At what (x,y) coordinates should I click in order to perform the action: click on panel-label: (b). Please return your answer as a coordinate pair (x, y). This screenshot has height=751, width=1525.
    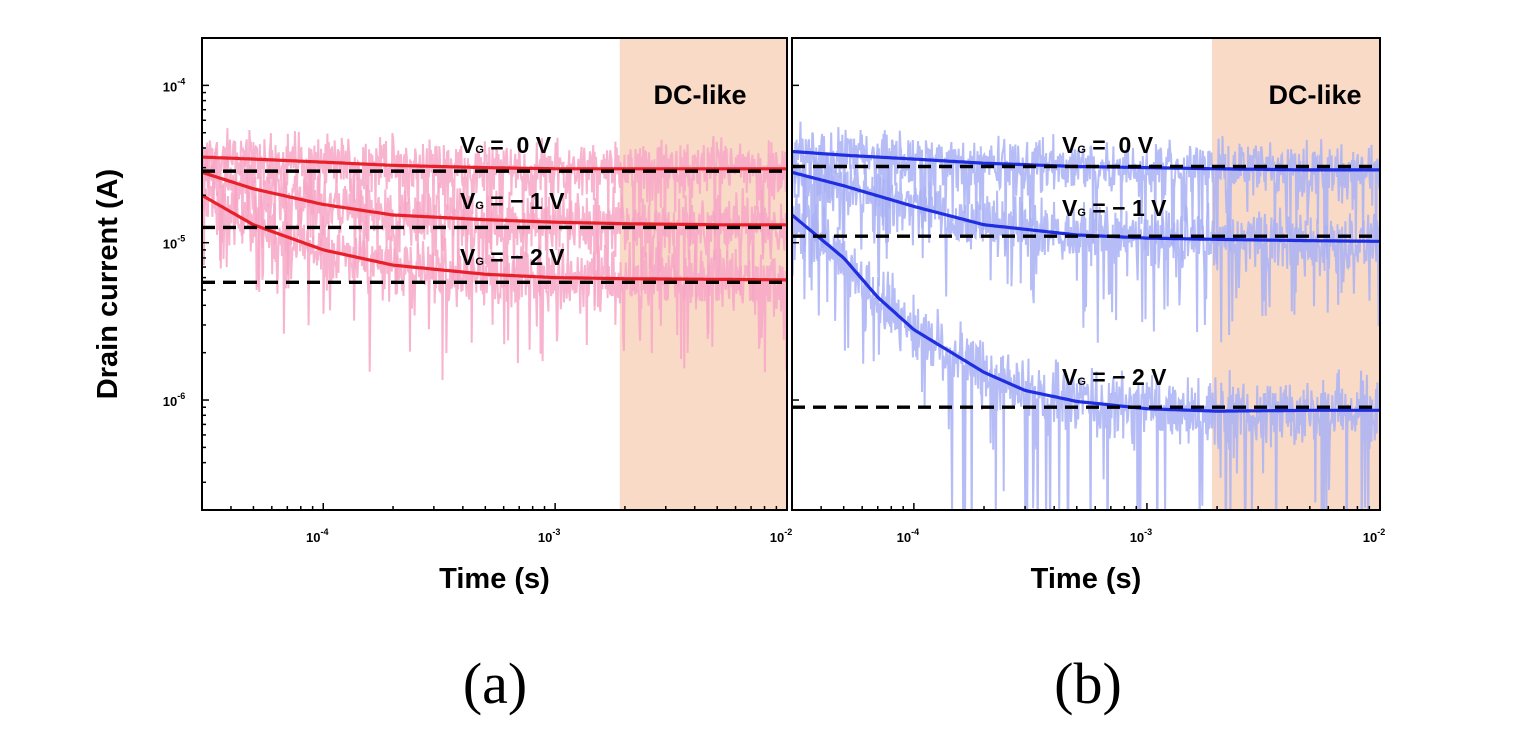
    Looking at the image, I should click on (1088, 683).